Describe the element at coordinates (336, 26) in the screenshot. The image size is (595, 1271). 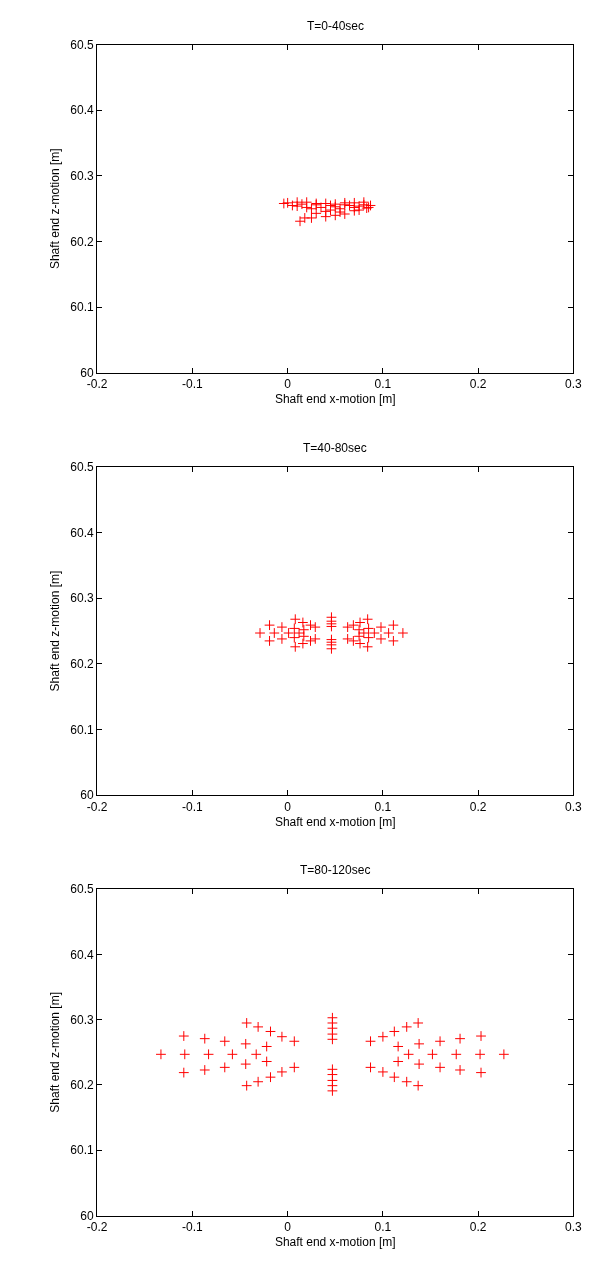
I see `chart-title: T=0-40sec` at that location.